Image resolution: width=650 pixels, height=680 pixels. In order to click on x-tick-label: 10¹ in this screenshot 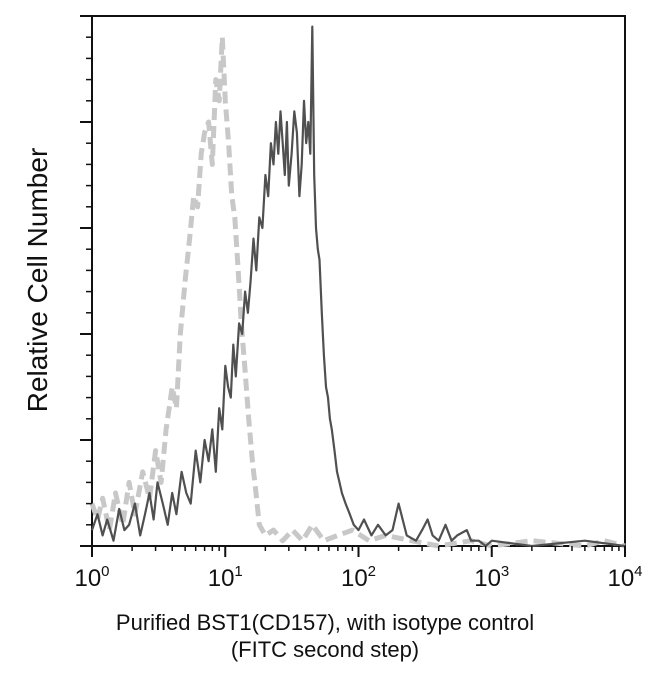, I will do `click(225, 577)`.